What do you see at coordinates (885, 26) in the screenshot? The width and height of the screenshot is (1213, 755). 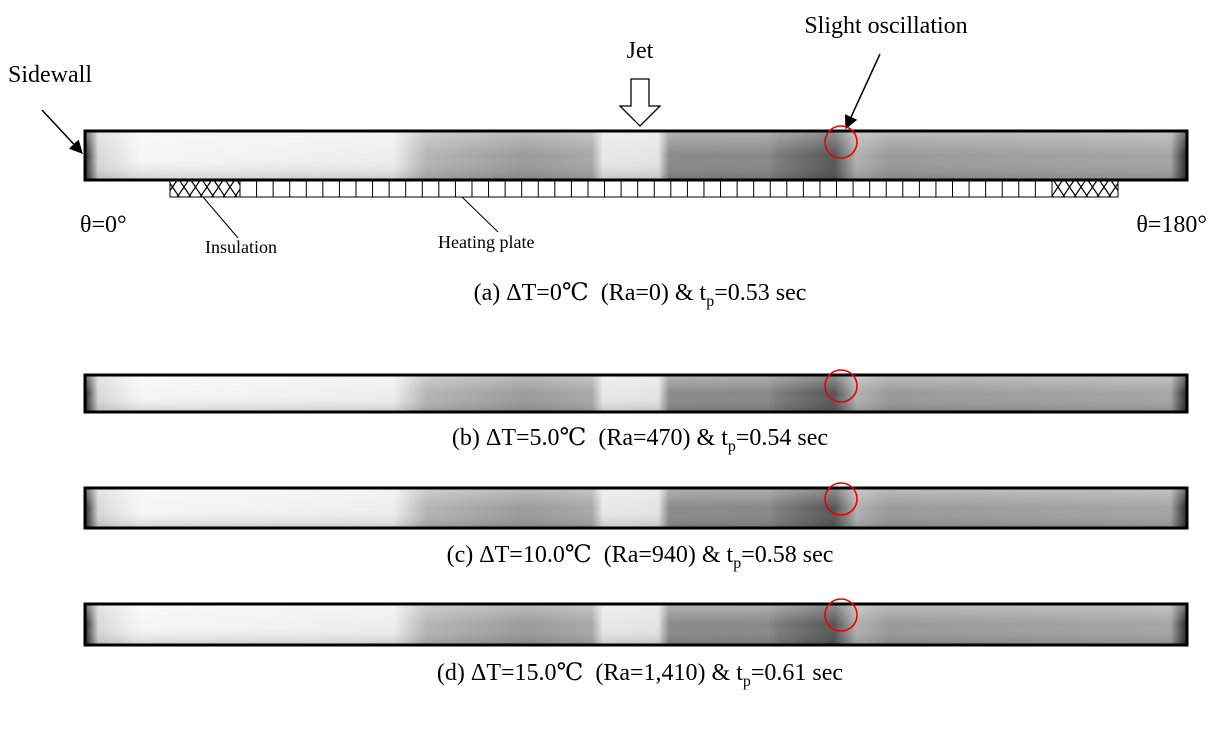 I see `oscillation-label: Slight oscillation` at bounding box center [885, 26].